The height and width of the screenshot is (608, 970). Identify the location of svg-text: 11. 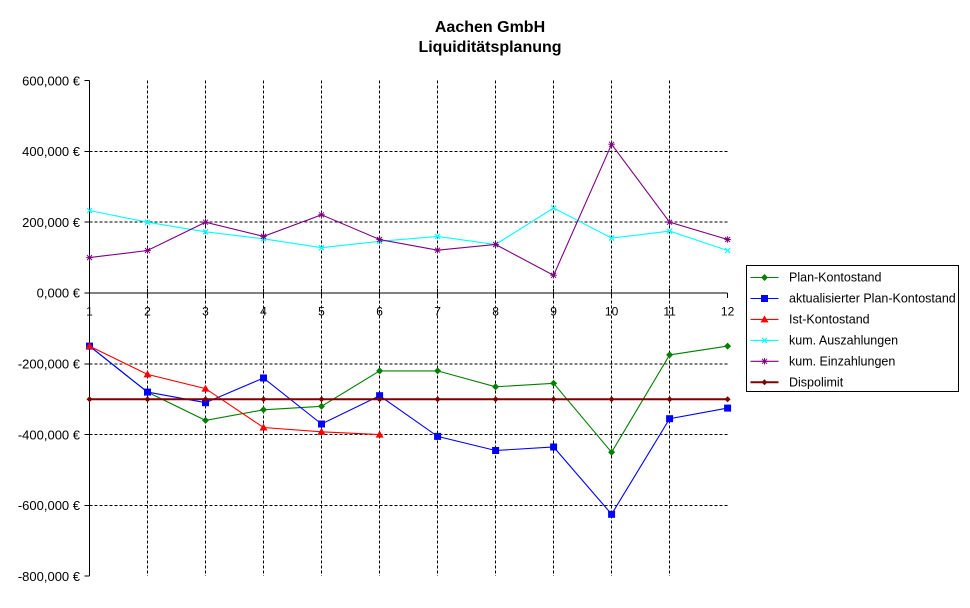
(669, 312).